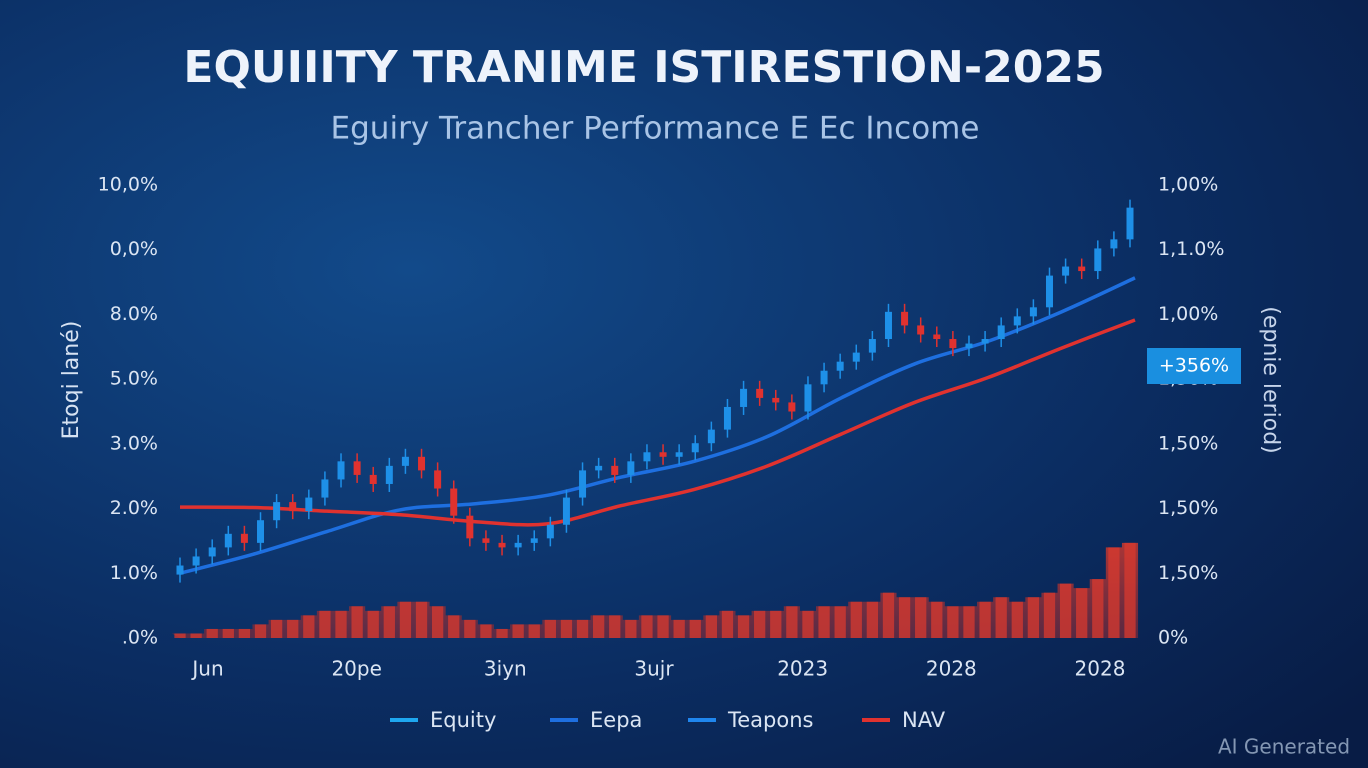 The image size is (1368, 768). What do you see at coordinates (206, 669) in the screenshot?
I see `x-tick-label: Jun` at bounding box center [206, 669].